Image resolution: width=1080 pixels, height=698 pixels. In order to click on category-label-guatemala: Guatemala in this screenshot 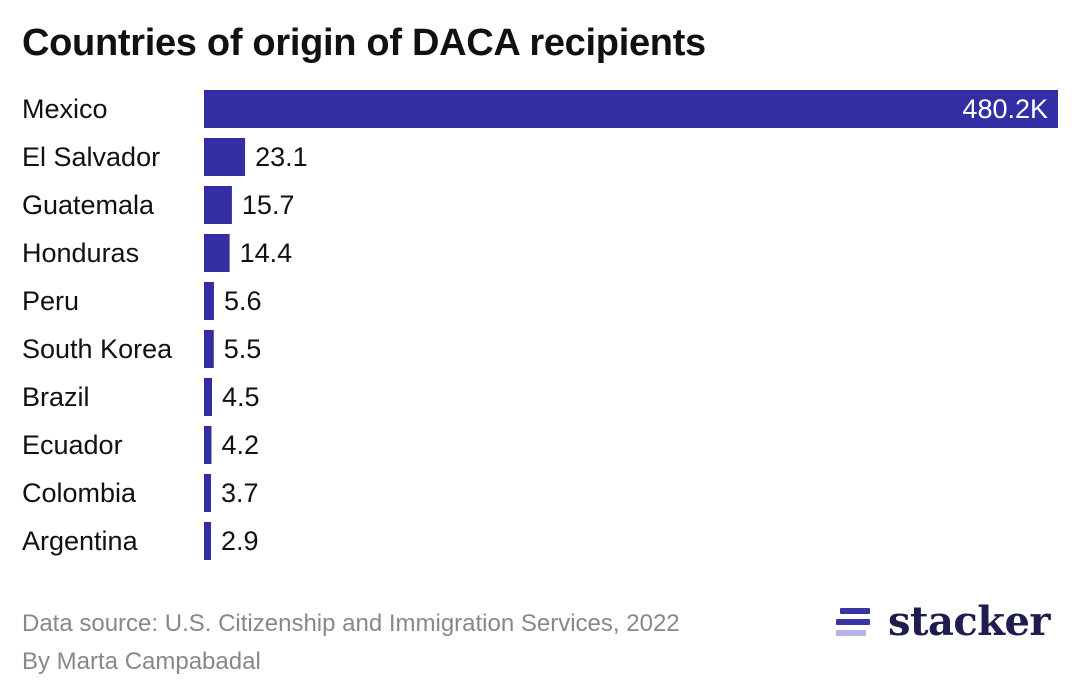, I will do `click(88, 205)`.